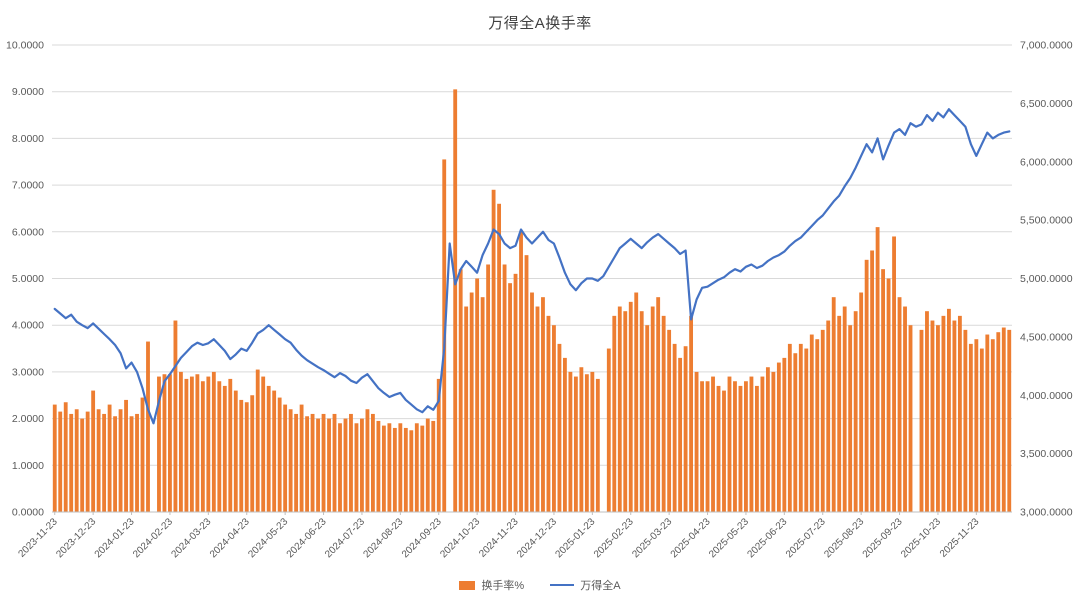 The image size is (1080, 605). Describe the element at coordinates (268, 538) in the screenshot. I see `svg-text: 2024-05-23` at that location.